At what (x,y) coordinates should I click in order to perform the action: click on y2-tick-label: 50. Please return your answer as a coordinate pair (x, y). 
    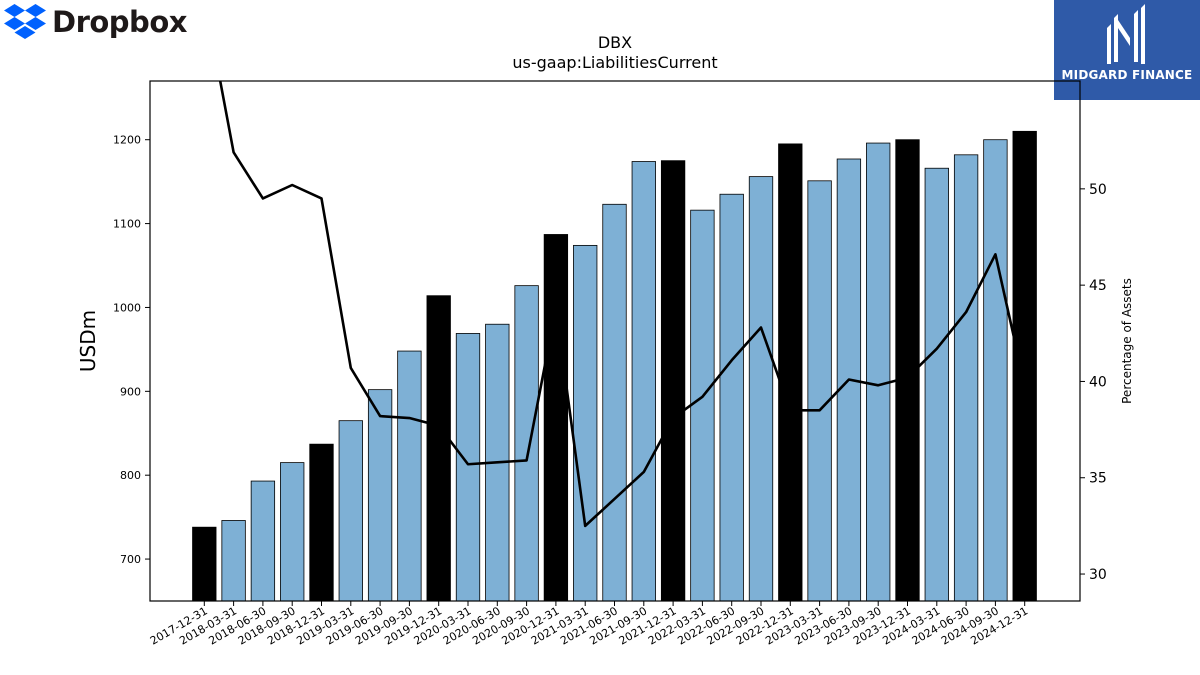
    Looking at the image, I should click on (1098, 190).